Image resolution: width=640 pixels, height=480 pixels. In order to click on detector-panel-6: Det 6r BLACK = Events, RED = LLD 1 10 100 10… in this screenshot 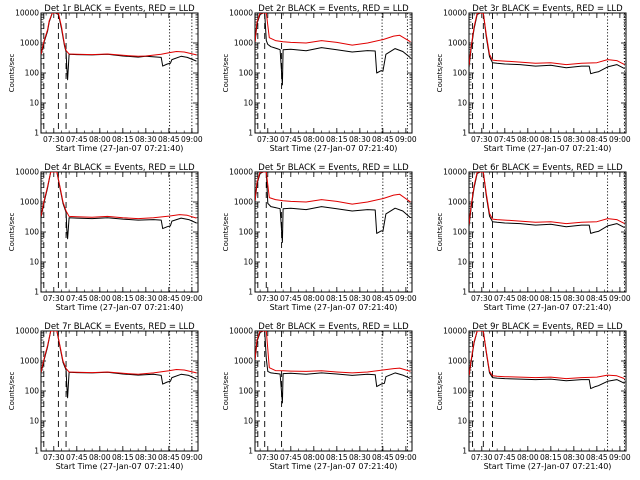, I will do `click(533, 237)`.